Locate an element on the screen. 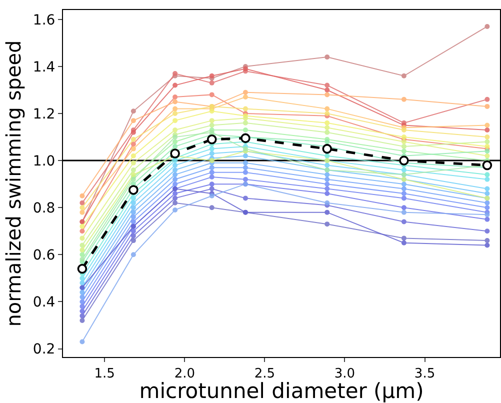 This screenshot has width=501, height=403. y-tick-label: 0.4 is located at coordinates (44, 302).